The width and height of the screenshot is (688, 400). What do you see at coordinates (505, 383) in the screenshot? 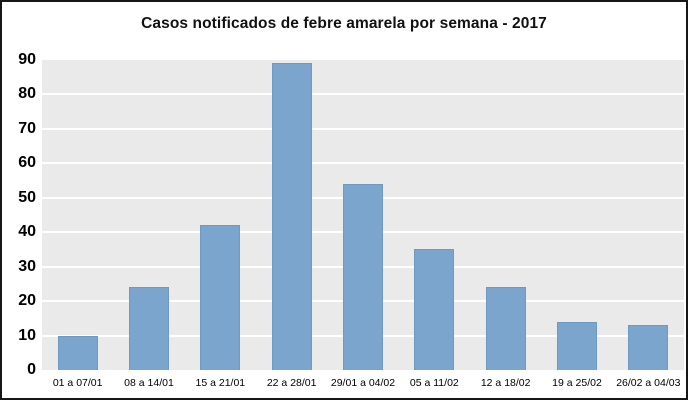
I see `x-tick-label-12 a 18/02: 12 a 18/02` at bounding box center [505, 383].